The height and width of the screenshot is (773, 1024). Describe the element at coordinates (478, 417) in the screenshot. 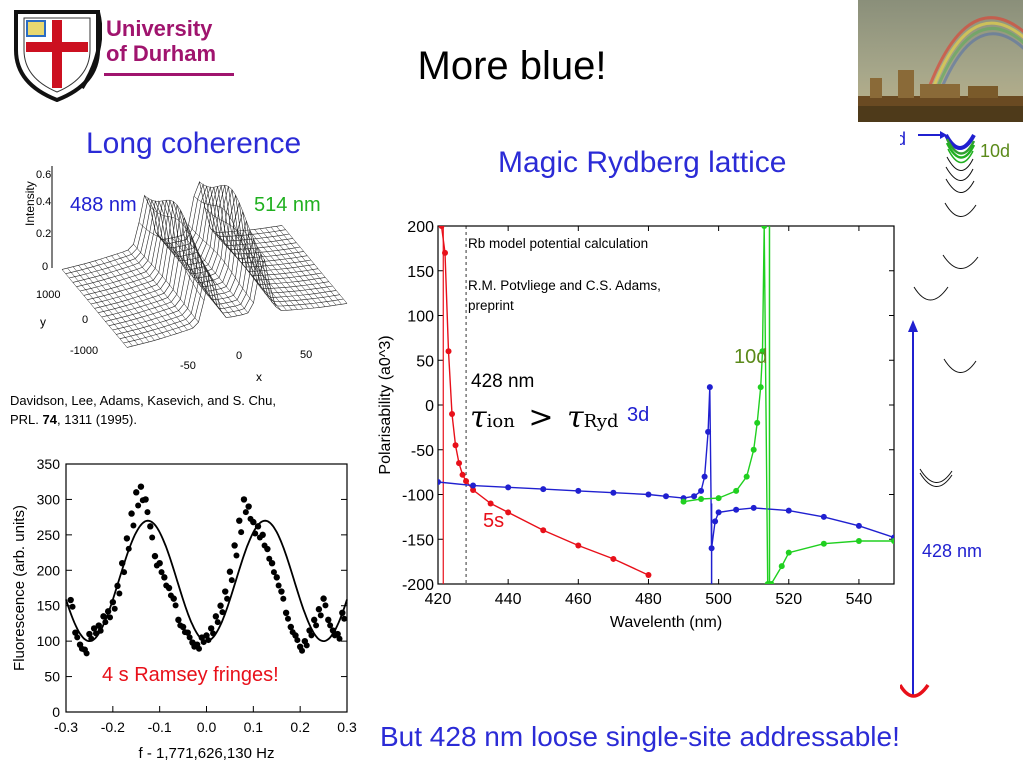

I see `tau-ion: τ` at that location.